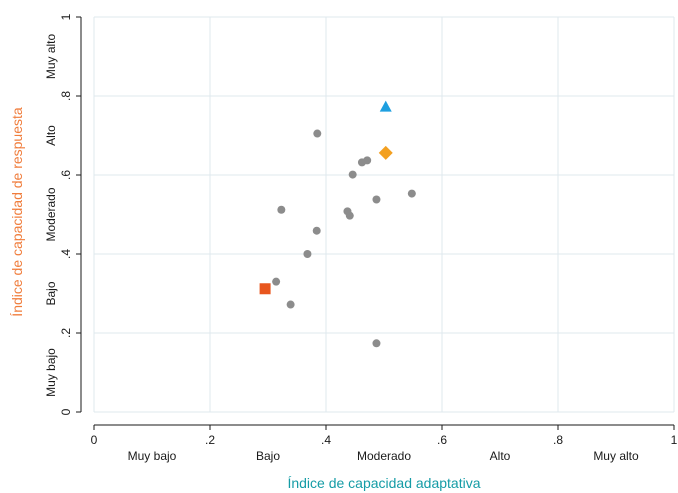  What do you see at coordinates (51, 214) in the screenshot?
I see `y-category-label: Moderado` at bounding box center [51, 214].